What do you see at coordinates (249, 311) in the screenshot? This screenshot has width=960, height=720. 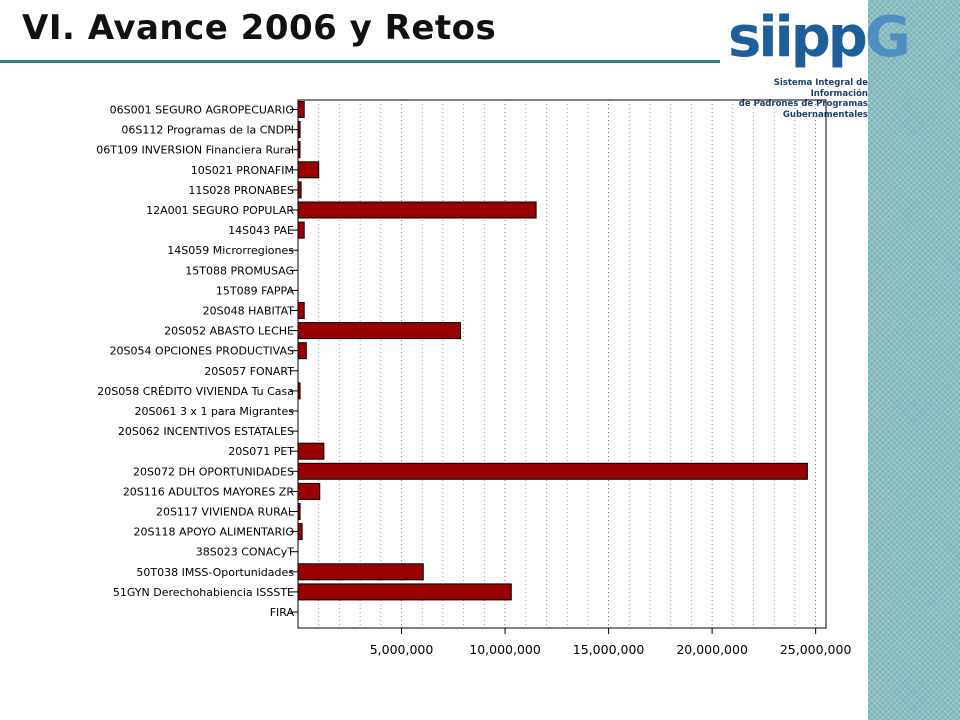 I see `category-label: 20S048 HABITAT` at bounding box center [249, 311].